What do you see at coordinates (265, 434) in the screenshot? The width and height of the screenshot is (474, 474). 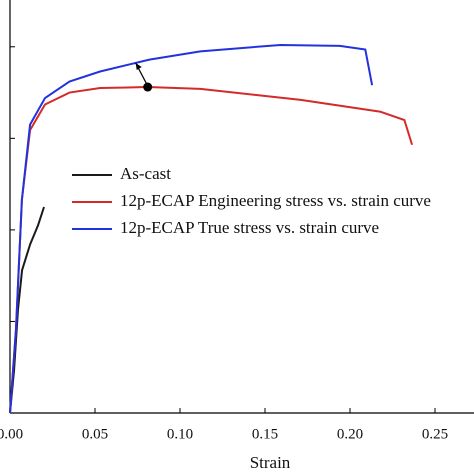 I see `x-tick-label: 0.15` at bounding box center [265, 434].